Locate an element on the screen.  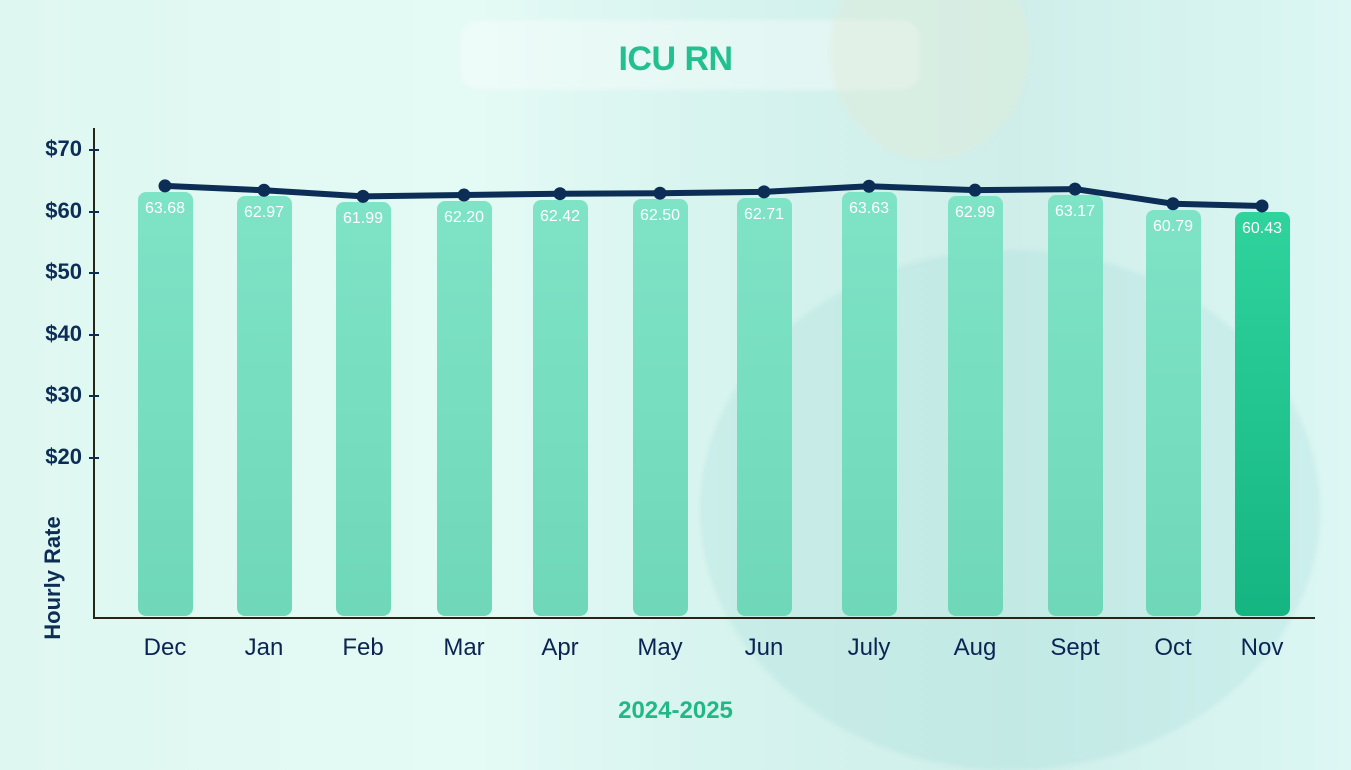
value-label: 60.79 is located at coordinates (1173, 226).